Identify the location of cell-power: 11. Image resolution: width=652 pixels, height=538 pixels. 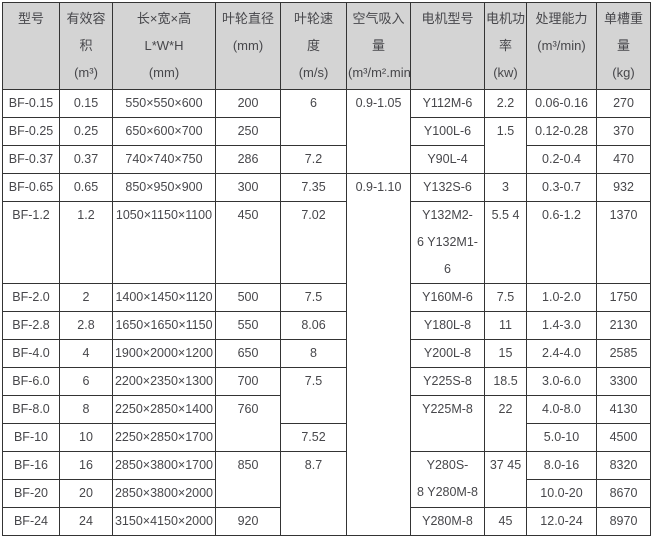
(505, 325).